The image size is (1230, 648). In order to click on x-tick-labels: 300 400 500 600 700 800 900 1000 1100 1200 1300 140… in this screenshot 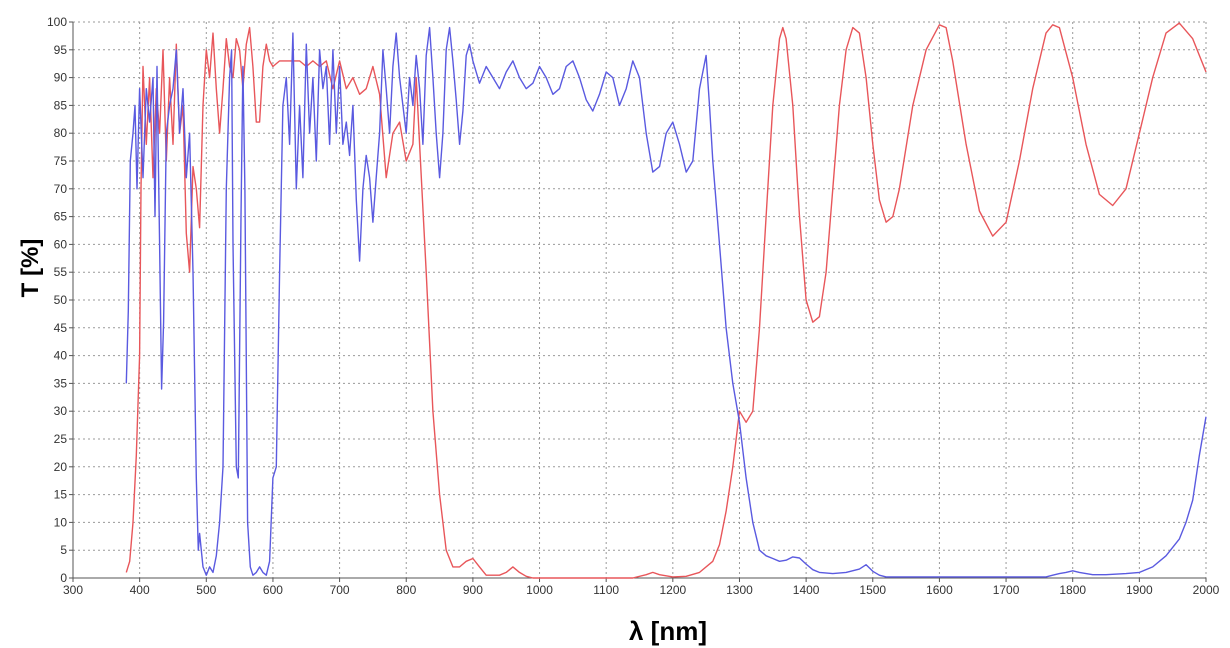, I will do `click(641, 590)`.